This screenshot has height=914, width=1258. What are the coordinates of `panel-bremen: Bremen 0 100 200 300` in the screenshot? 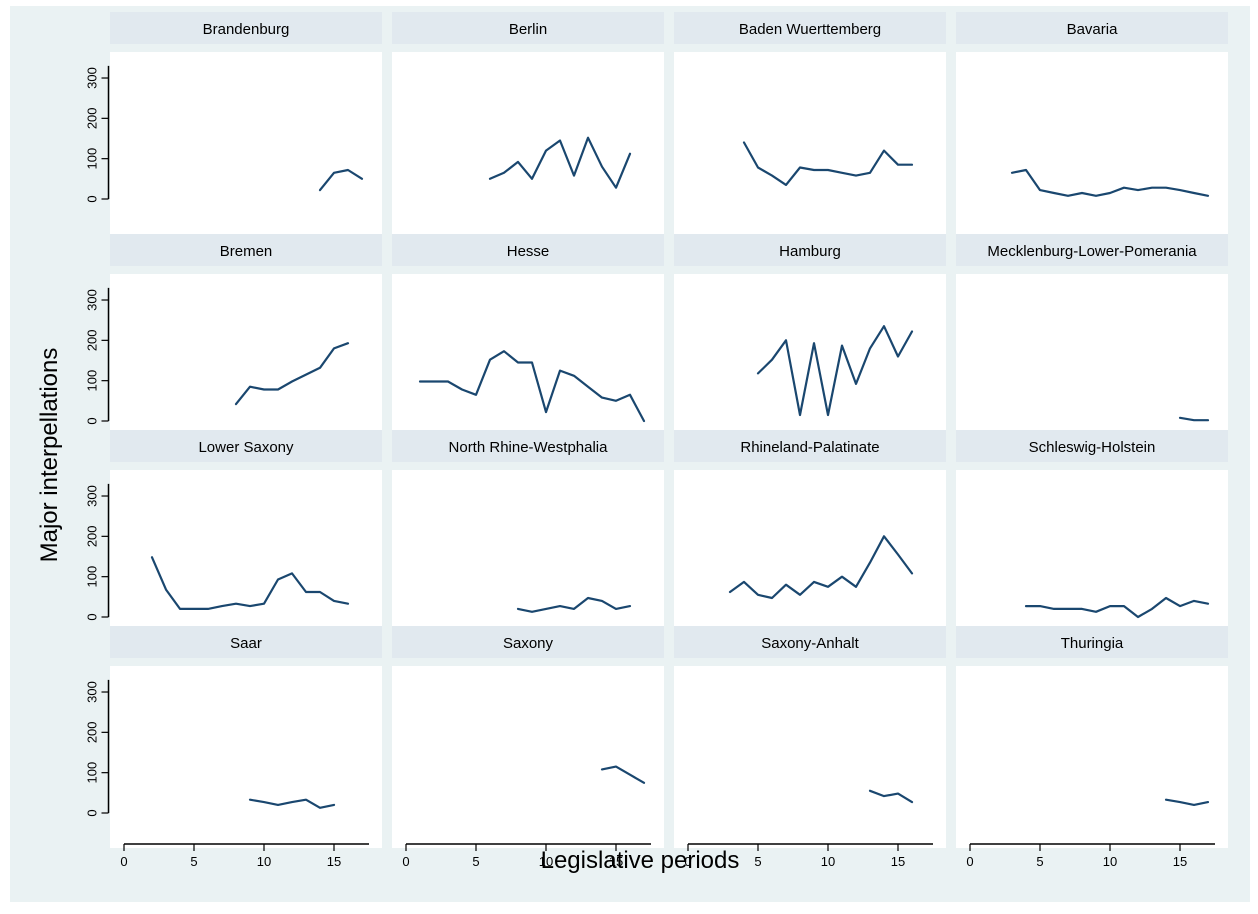 It's located at (233, 345).